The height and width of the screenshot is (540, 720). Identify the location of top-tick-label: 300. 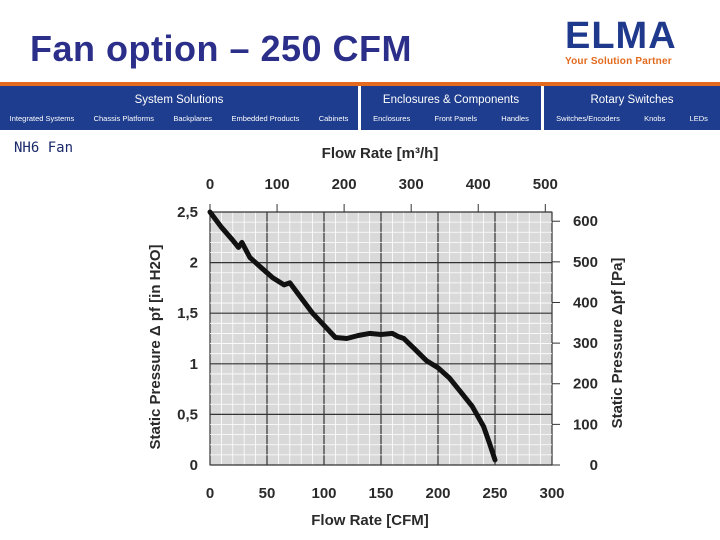
(411, 184).